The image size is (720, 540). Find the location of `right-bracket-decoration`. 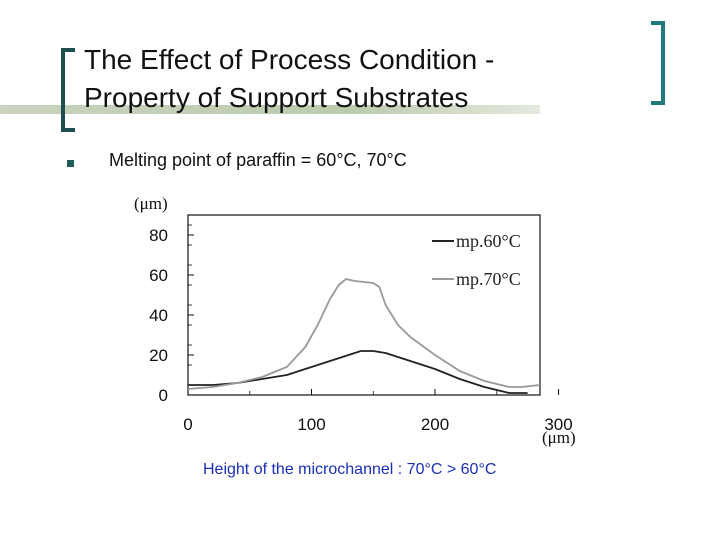

right-bracket-decoration is located at coordinates (658, 63).